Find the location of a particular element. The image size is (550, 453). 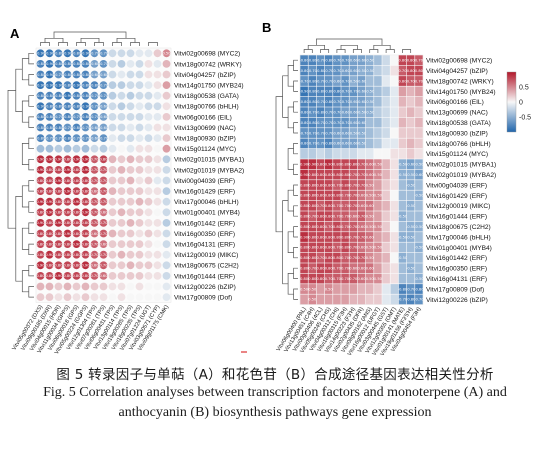

panel-b-row-label: Vitvi00g04039 (ERF) is located at coordinates (456, 185).